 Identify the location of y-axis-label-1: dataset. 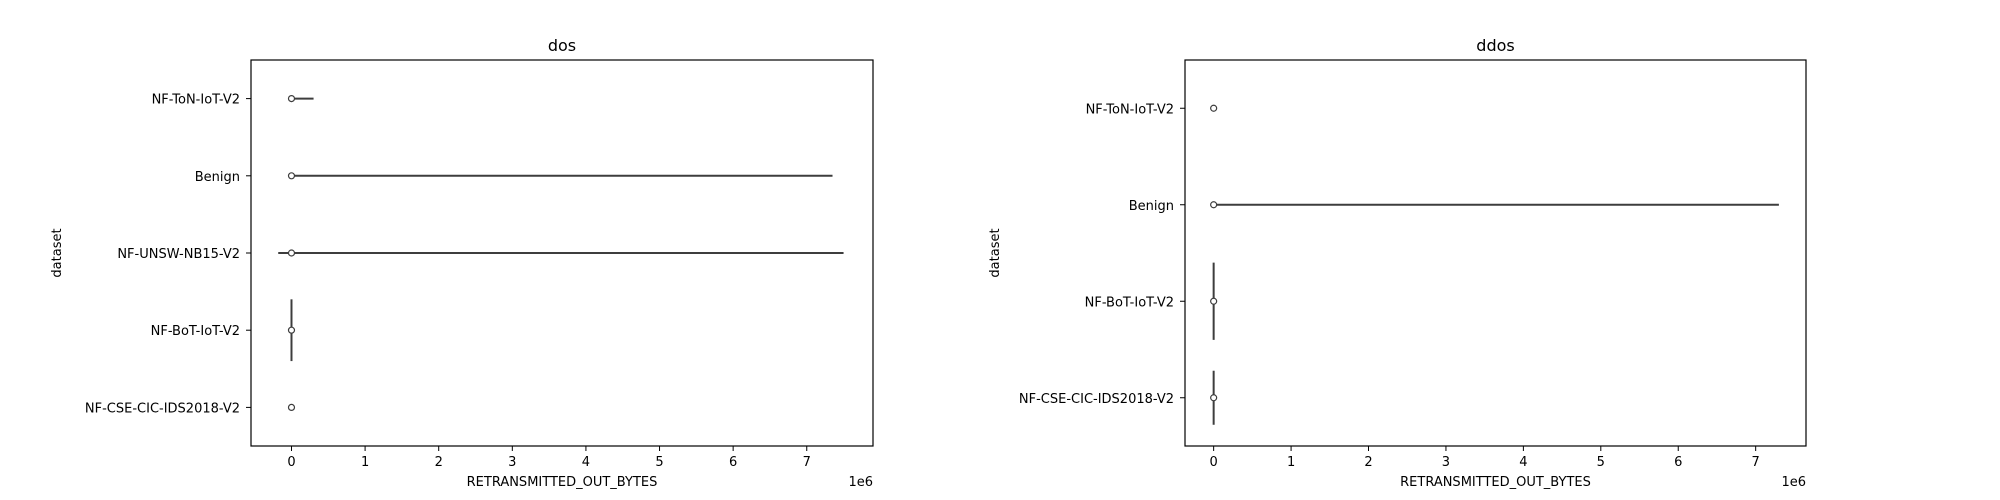
(57, 252).